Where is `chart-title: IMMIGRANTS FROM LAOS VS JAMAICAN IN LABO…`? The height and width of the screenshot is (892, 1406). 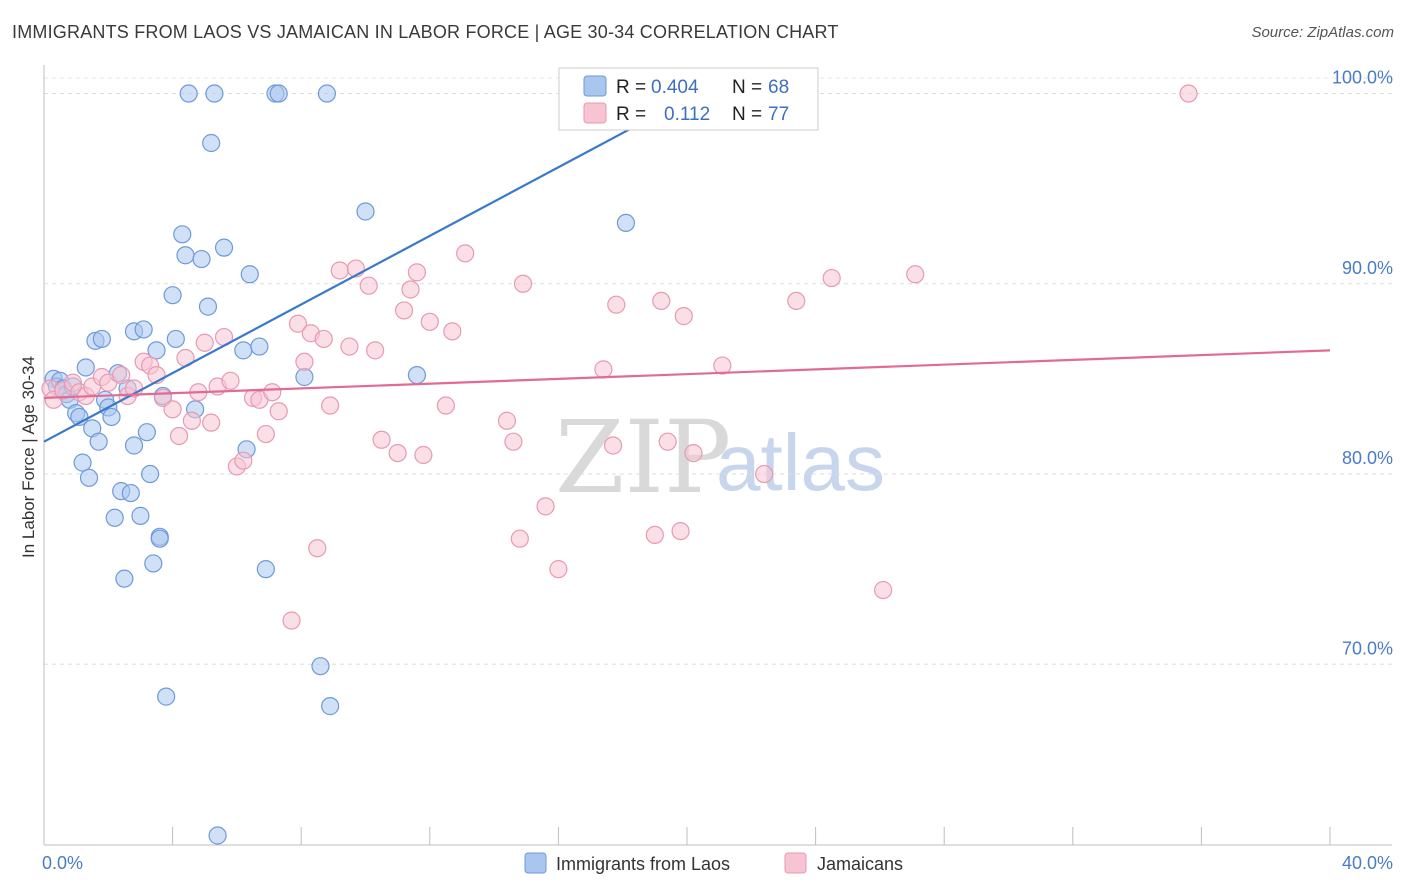 chart-title: IMMIGRANTS FROM LAOS VS JAMAICAN IN LABO… is located at coordinates (425, 32).